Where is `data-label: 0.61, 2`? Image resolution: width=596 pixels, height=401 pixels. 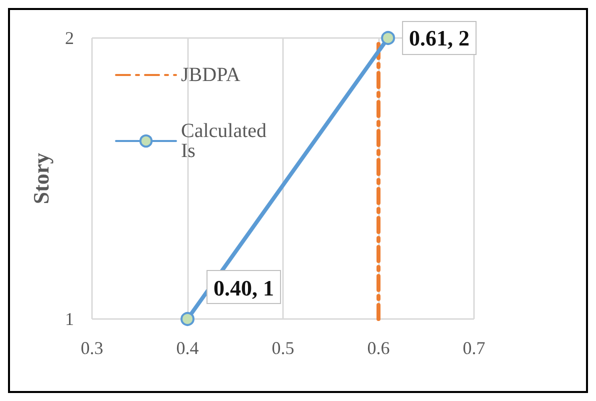
data-label: 0.61, 2 is located at coordinates (439, 38).